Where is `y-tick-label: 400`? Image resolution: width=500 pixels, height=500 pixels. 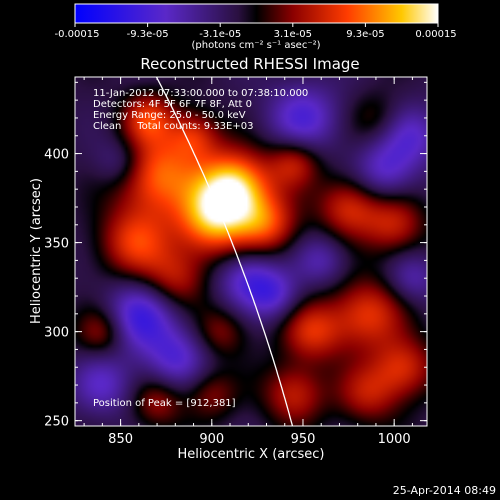
y-tick-label: 400 is located at coordinates (56, 155).